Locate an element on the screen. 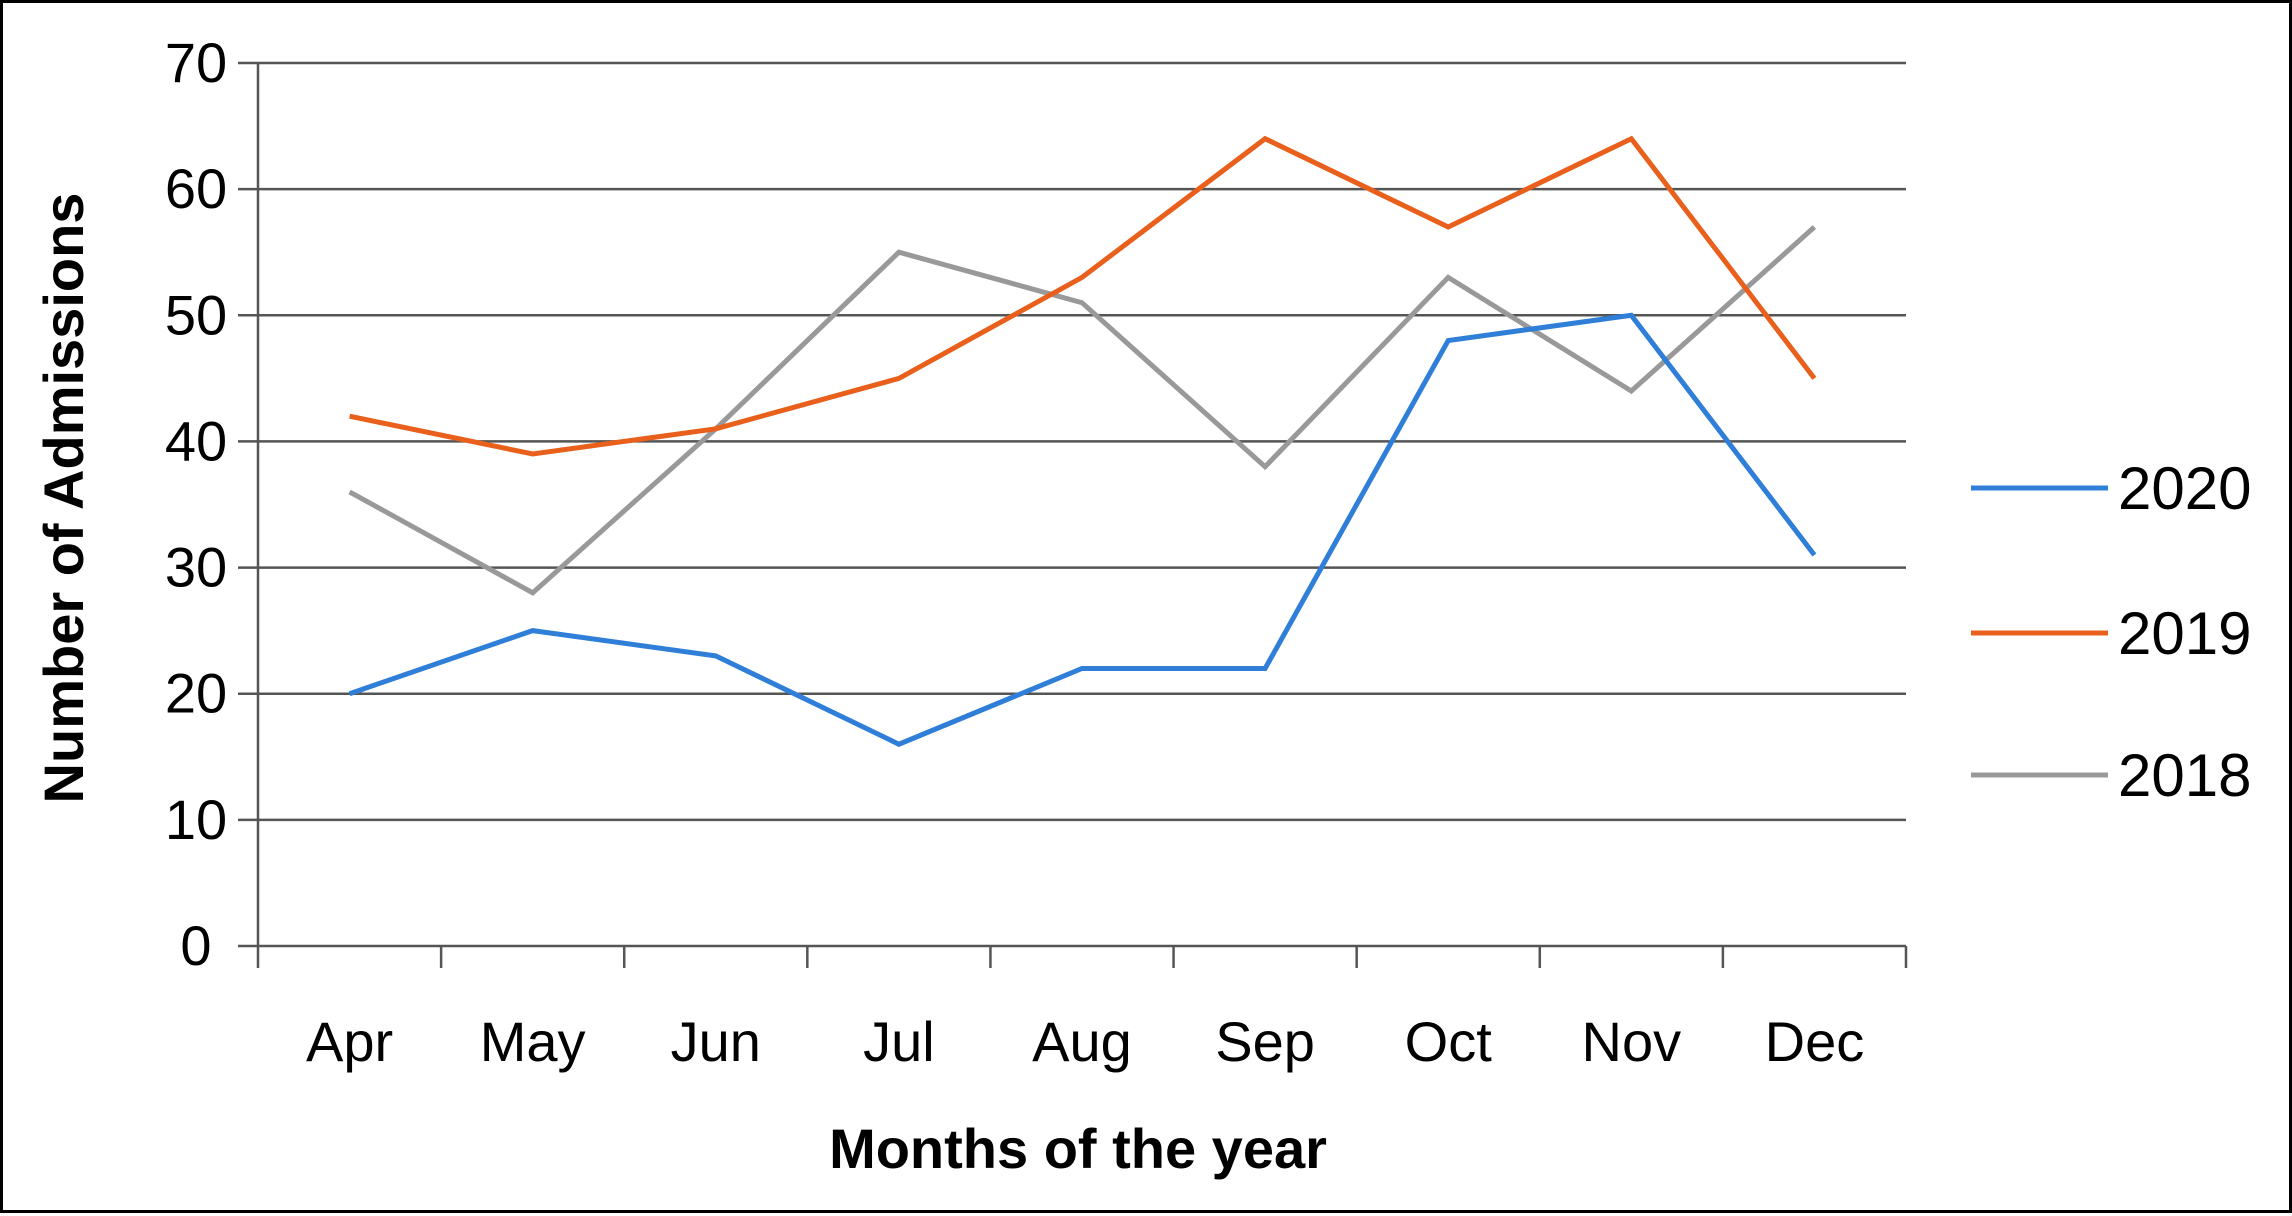  x-axis-title: Months of the year is located at coordinates (1078, 1148).